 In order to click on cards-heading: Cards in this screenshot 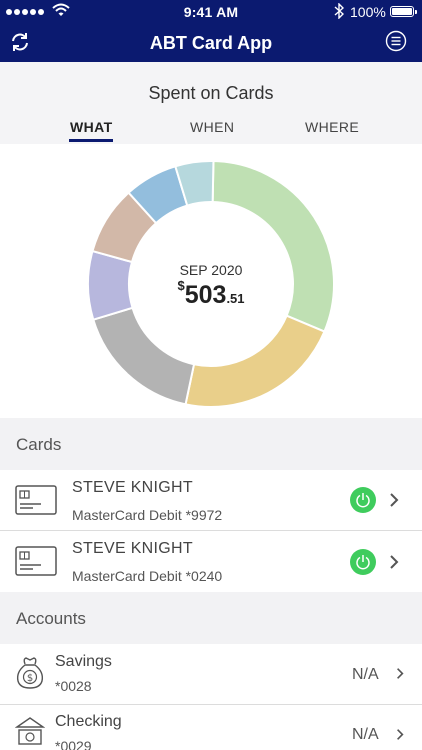, I will do `click(39, 444)`.